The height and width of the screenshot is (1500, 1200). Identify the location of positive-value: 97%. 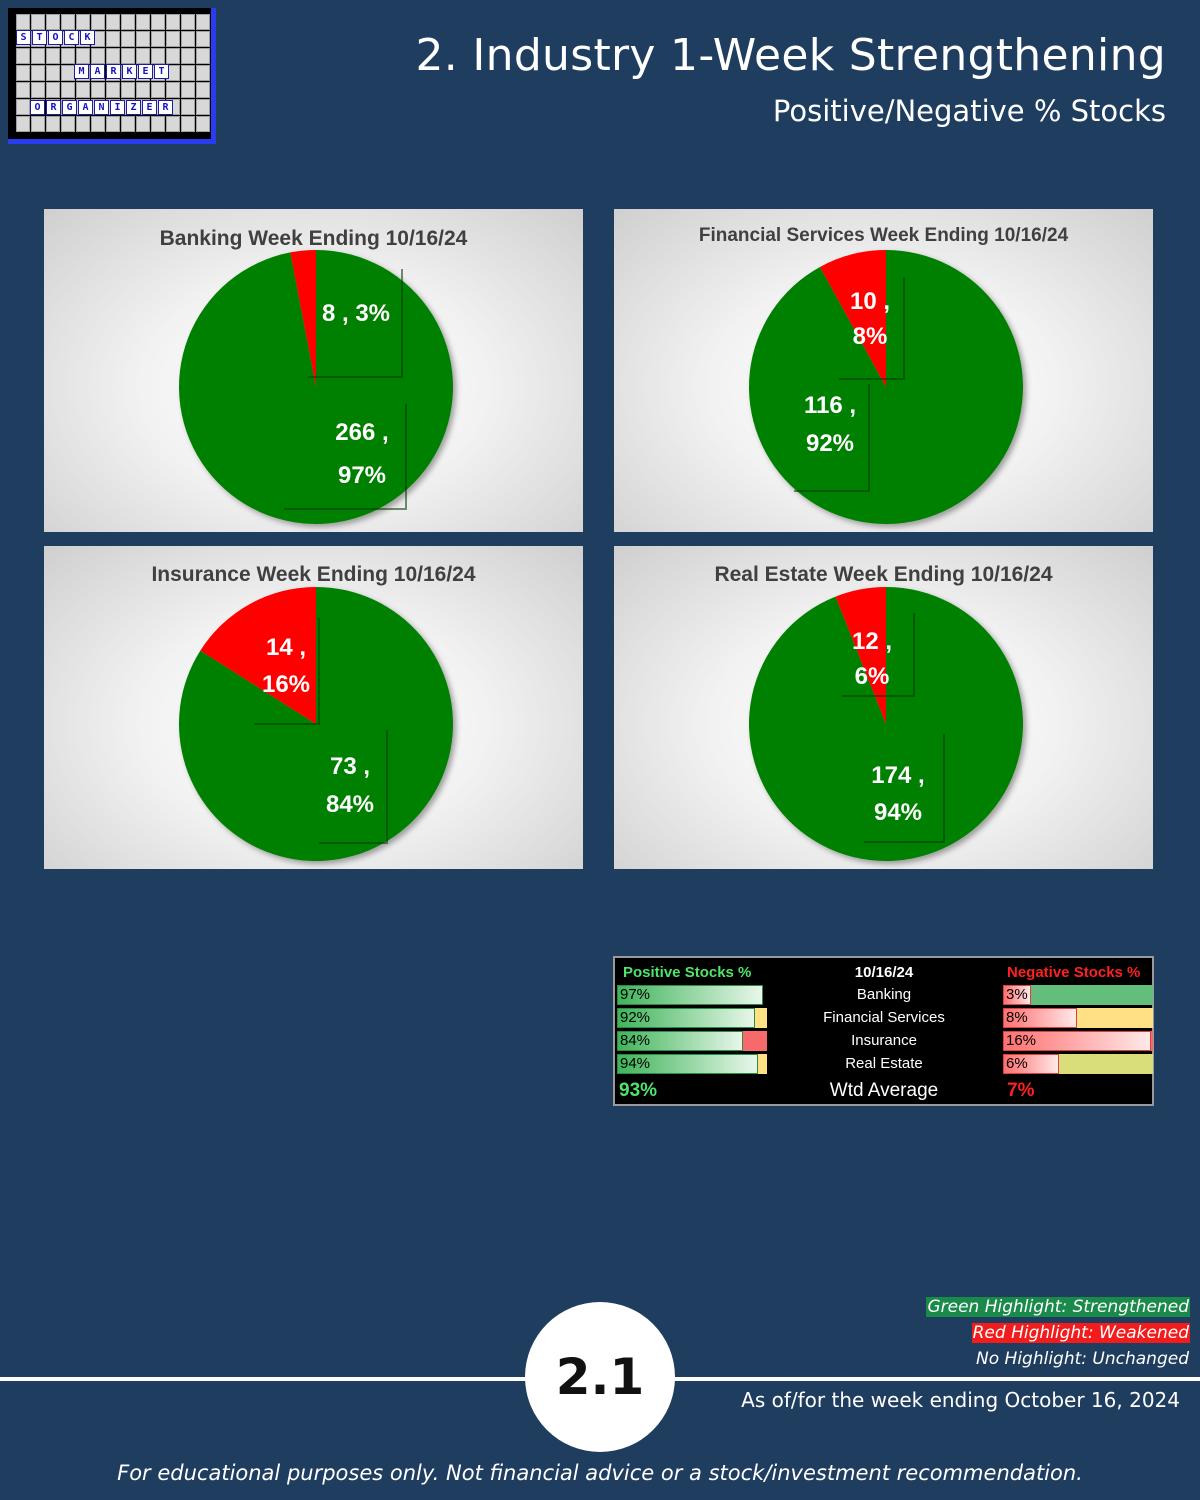
(635, 994).